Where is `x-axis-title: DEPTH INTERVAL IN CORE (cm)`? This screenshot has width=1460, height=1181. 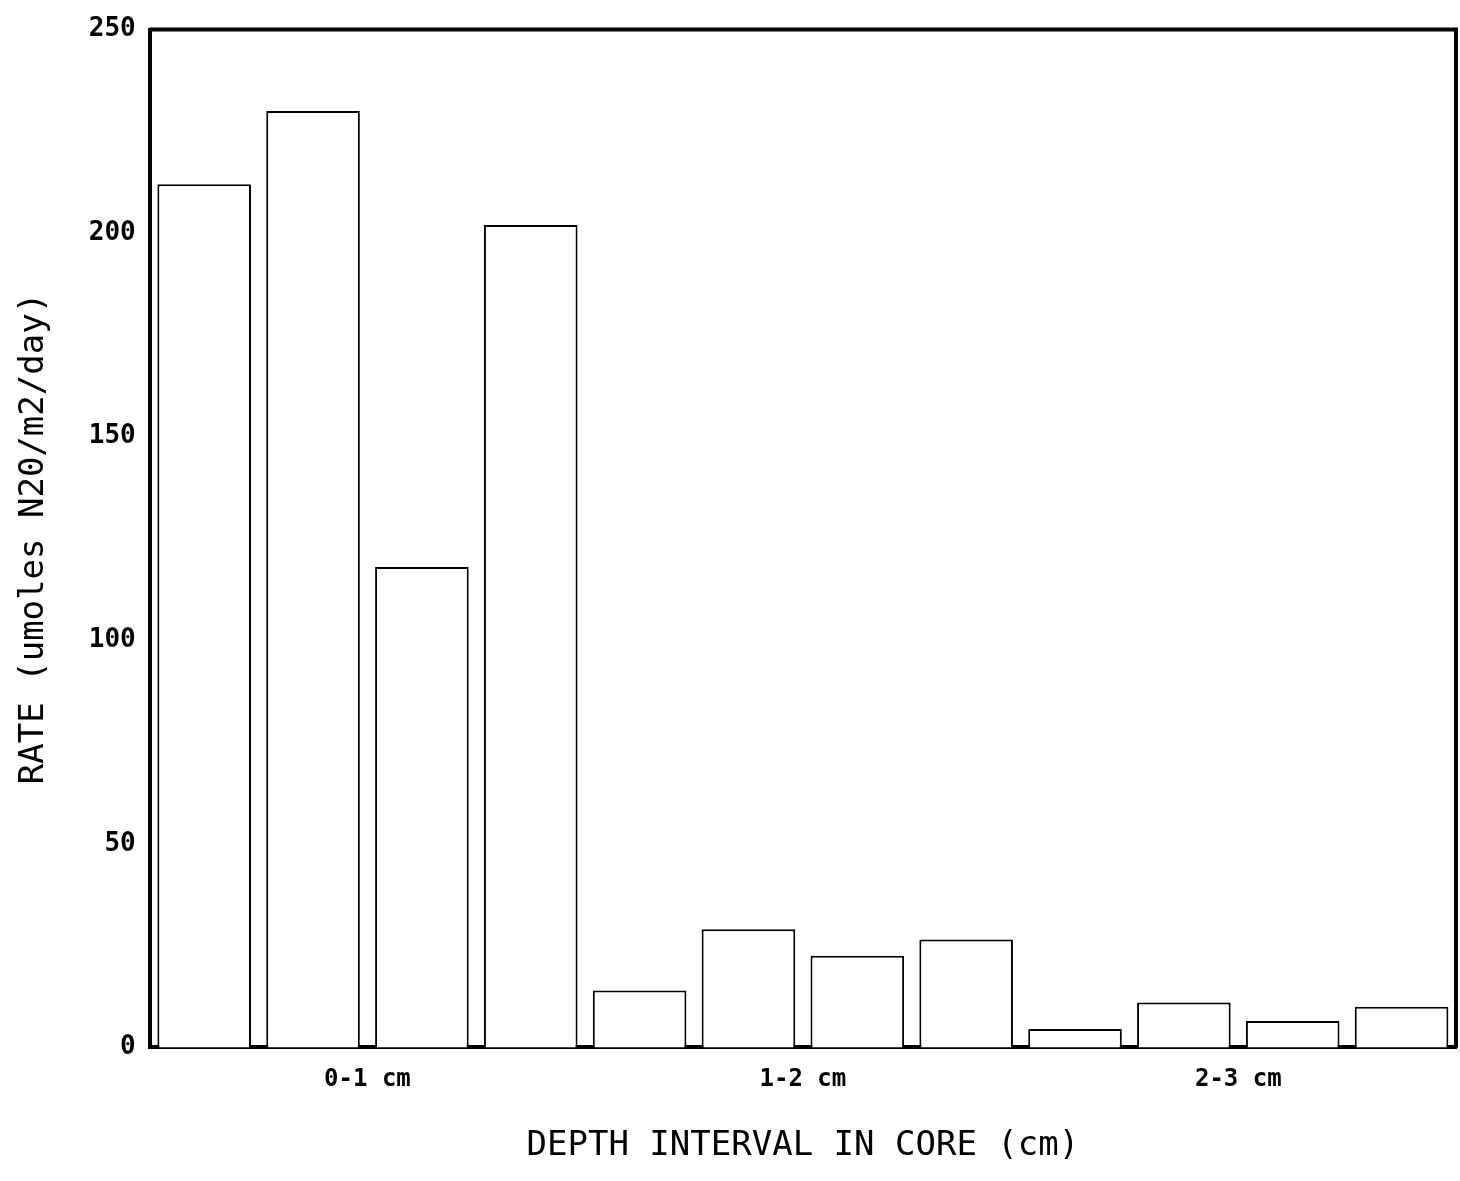
x-axis-title: DEPTH INTERVAL IN CORE (cm) is located at coordinates (803, 1143).